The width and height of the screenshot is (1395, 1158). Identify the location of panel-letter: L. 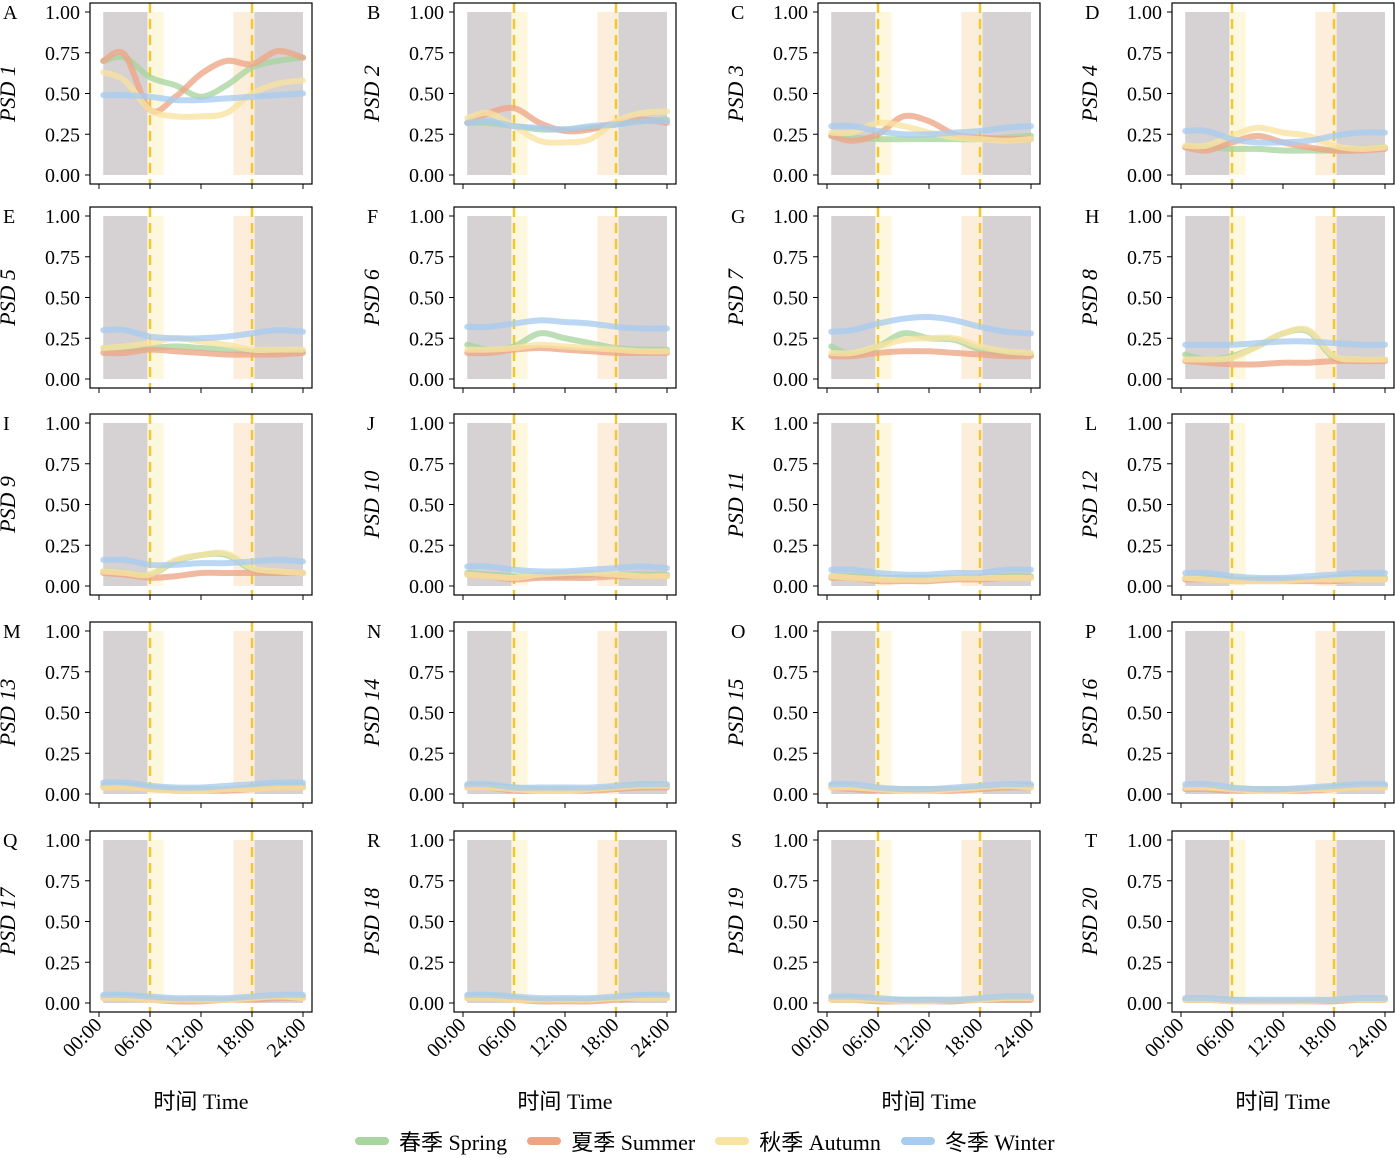
(1091, 424).